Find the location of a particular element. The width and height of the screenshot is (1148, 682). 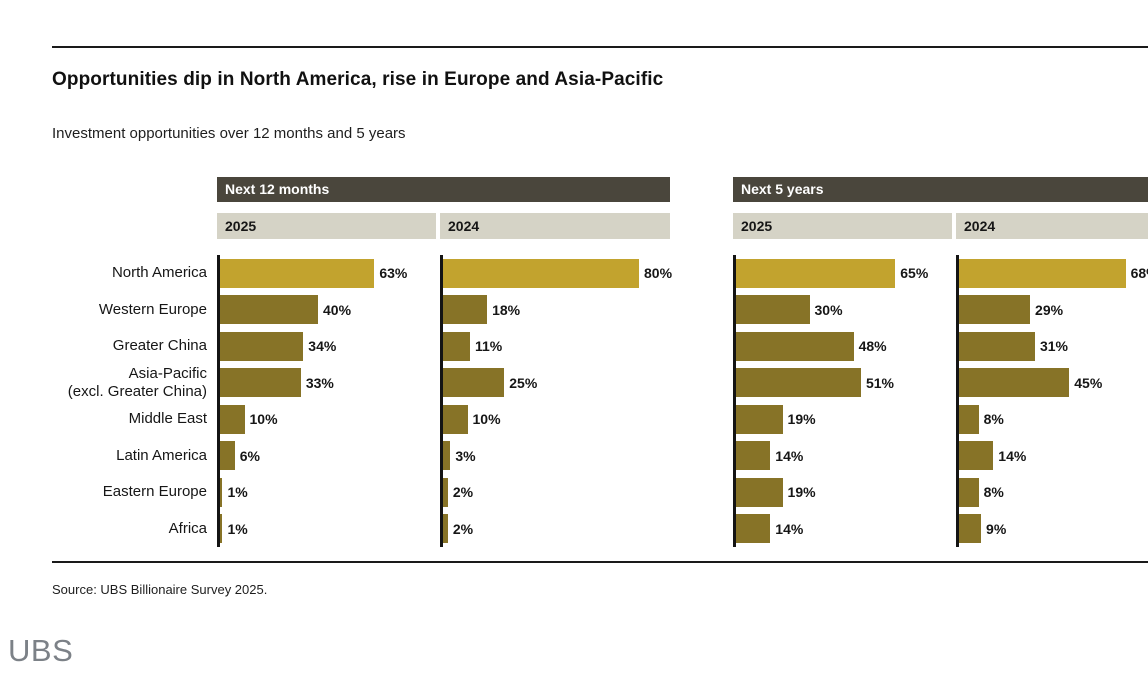

column-header-5y-2025: 2025 is located at coordinates (842, 226).